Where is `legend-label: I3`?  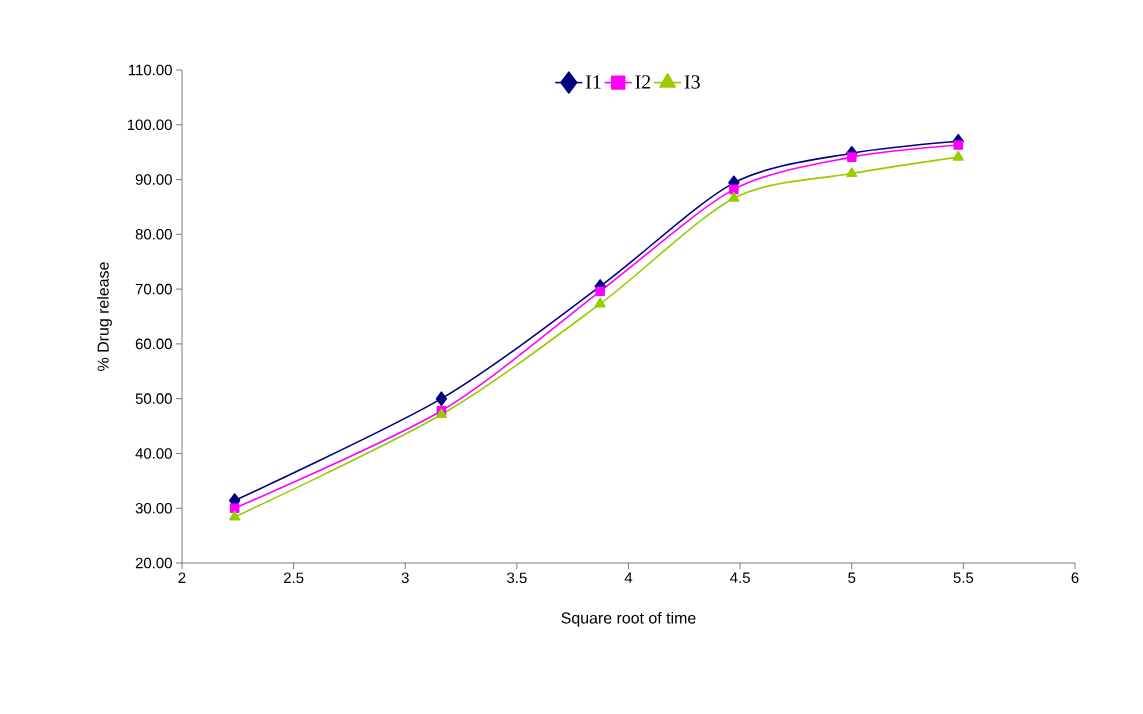 legend-label: I3 is located at coordinates (692, 82).